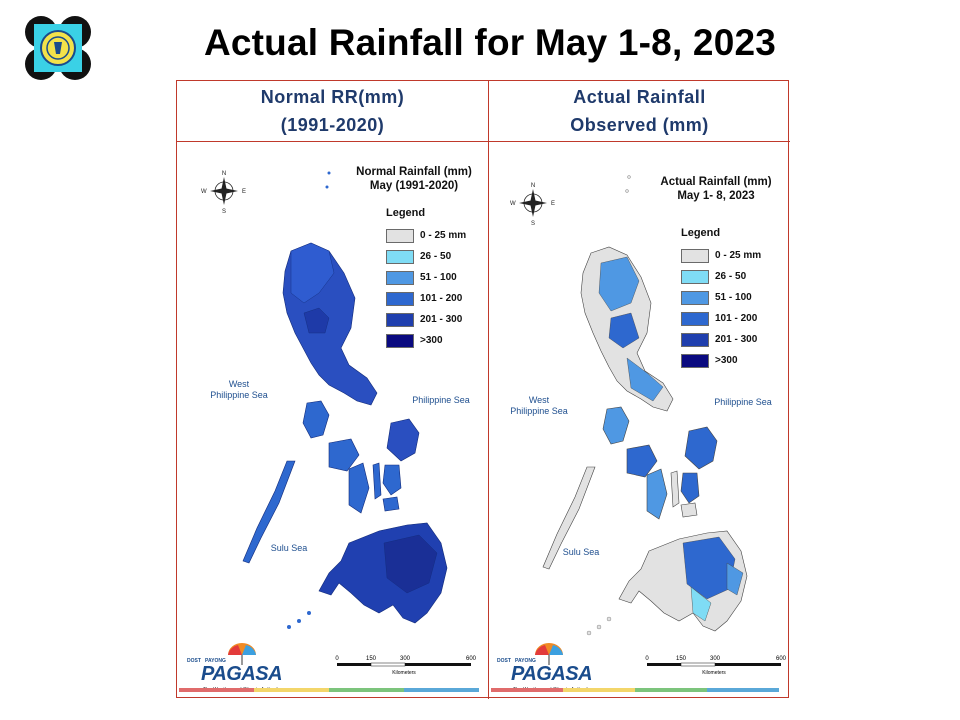 Image resolution: width=960 pixels, height=720 pixels. I want to click on scale-tick-0: 0, so click(337, 659).